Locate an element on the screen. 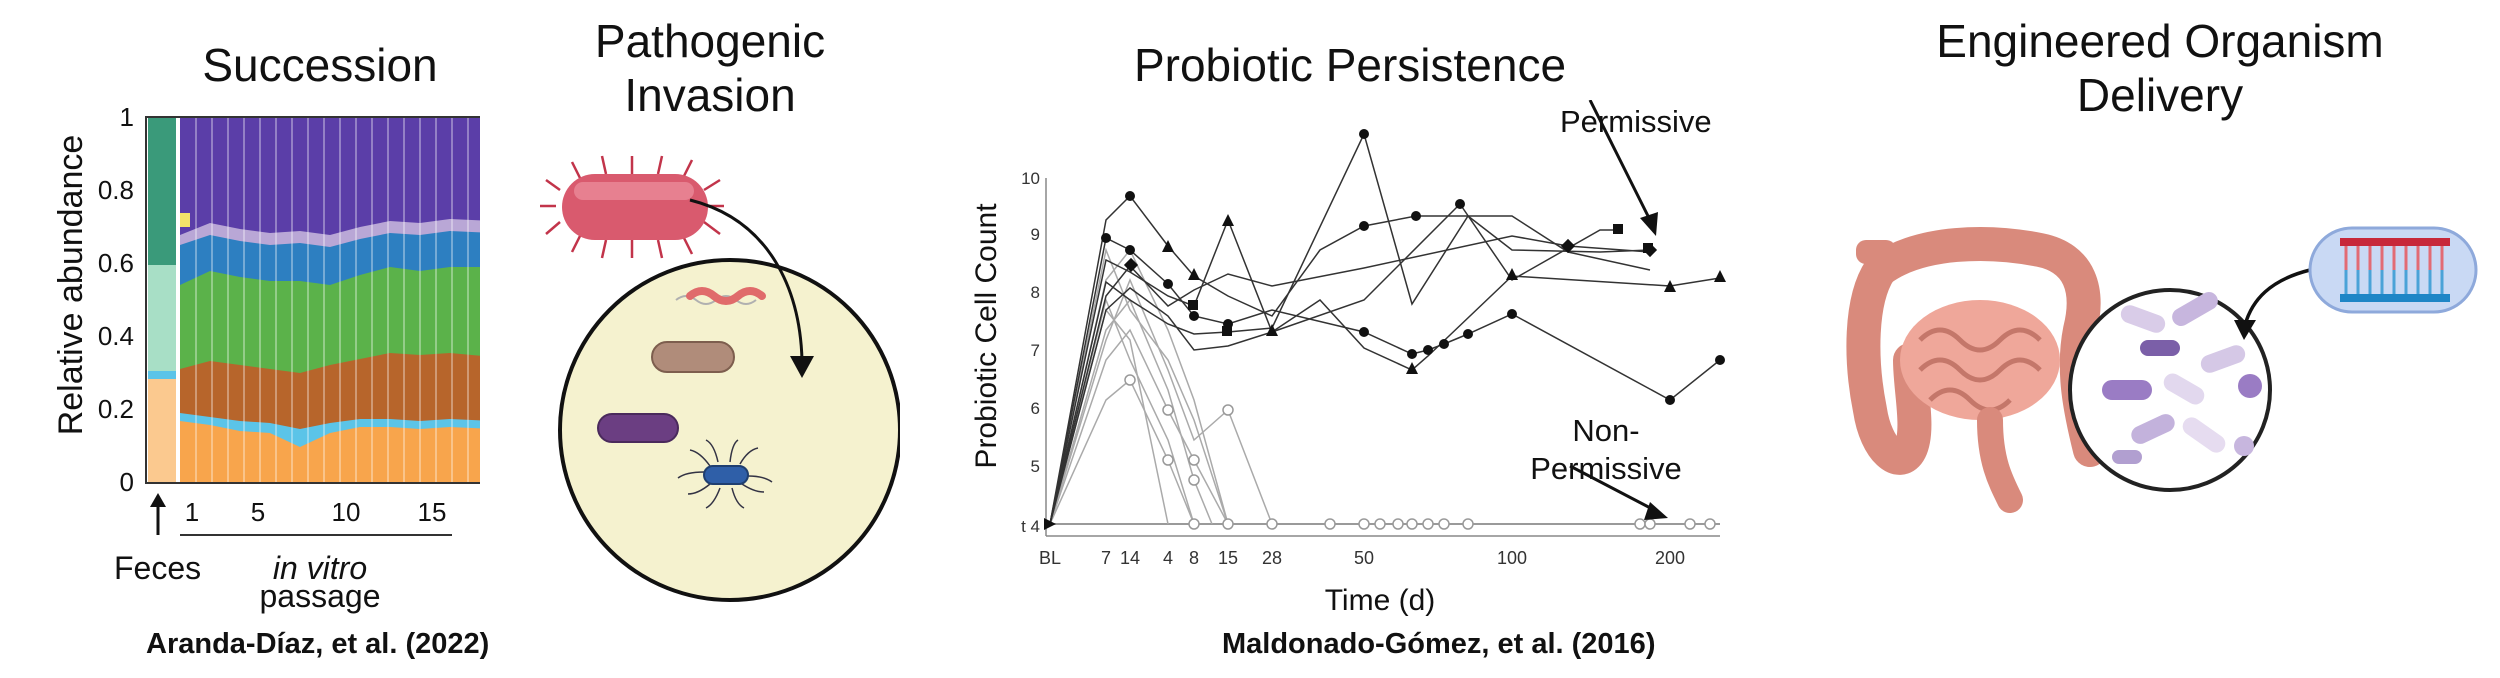 The width and height of the screenshot is (2500, 678). feces-label: Feces is located at coordinates (157, 568).